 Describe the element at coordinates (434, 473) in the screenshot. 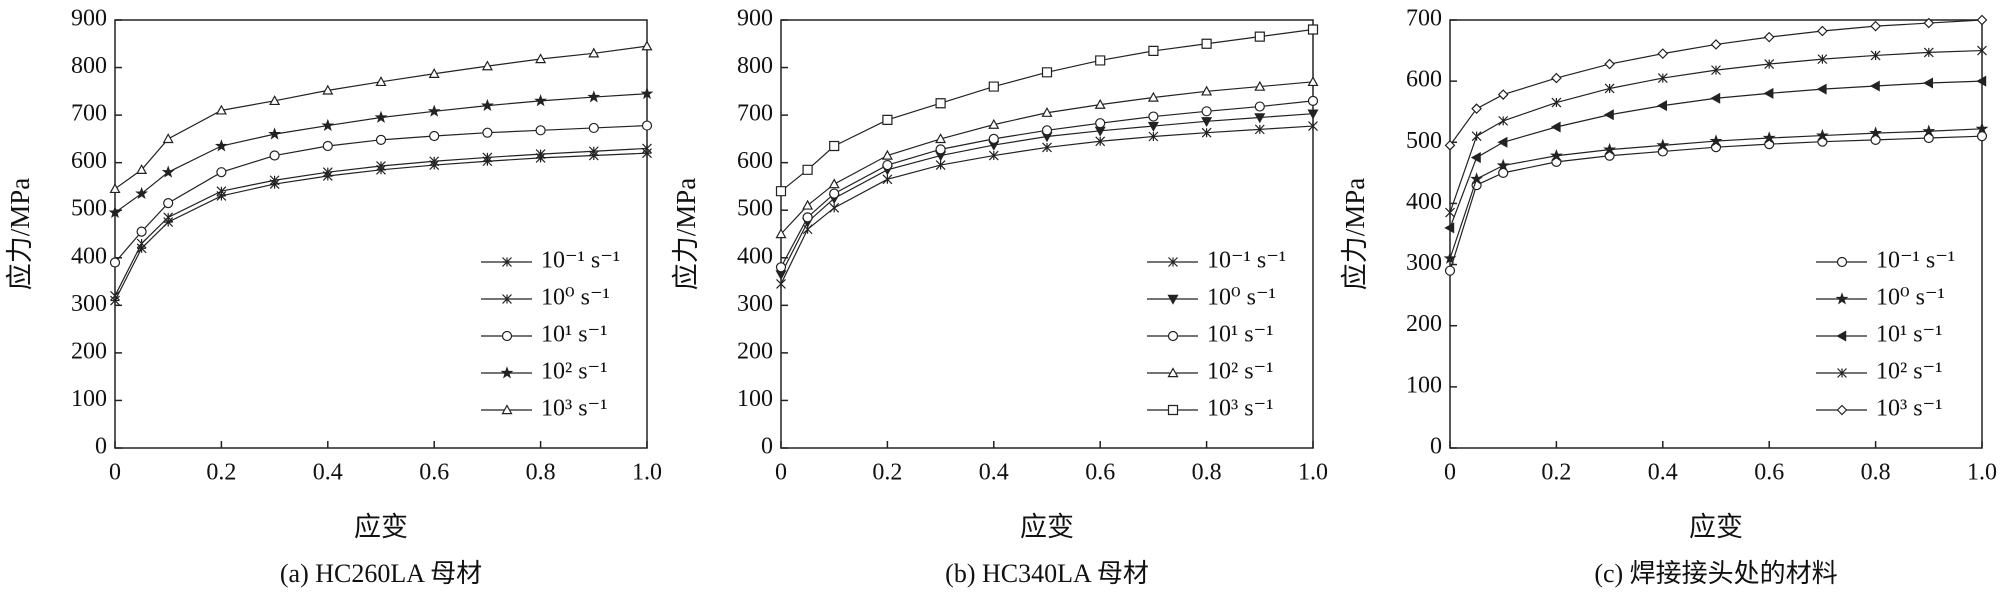

I see `x-tick-label: 0.6` at that location.